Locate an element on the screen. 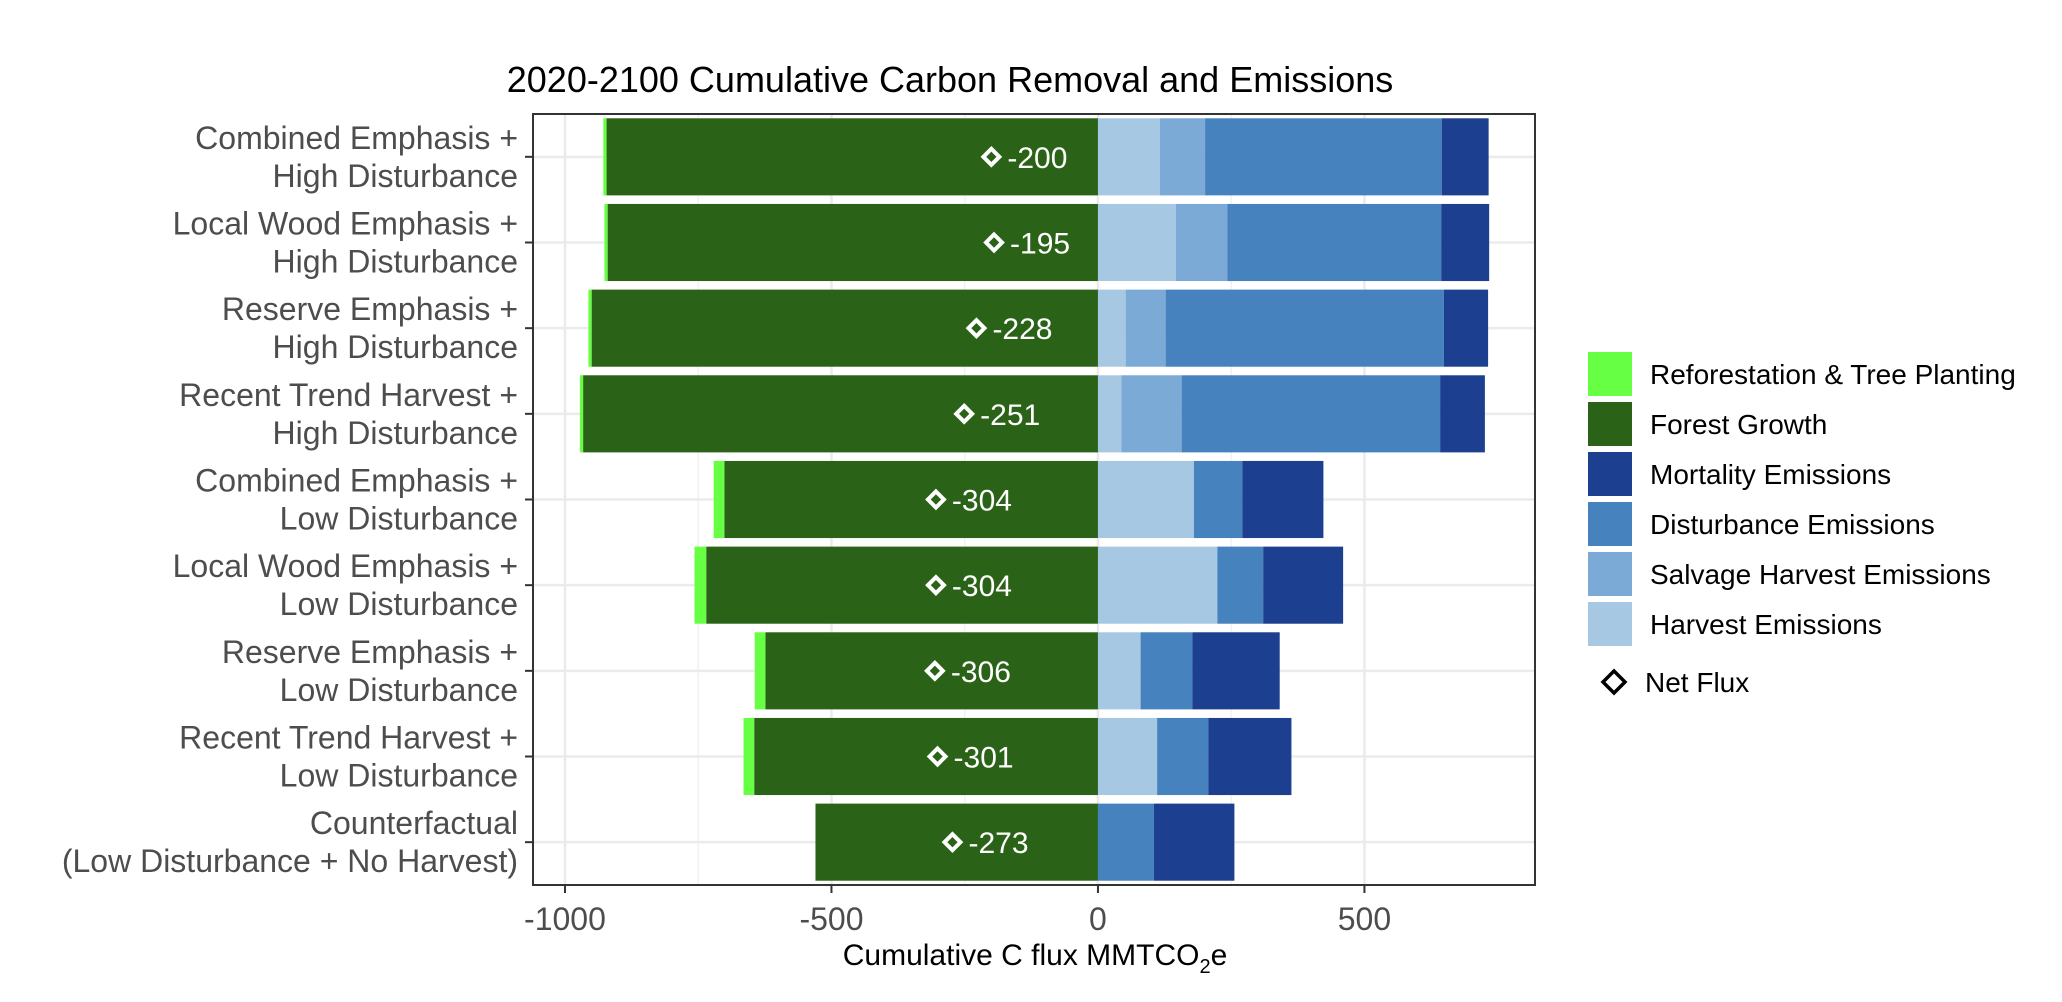 This screenshot has height=1002, width=2062. net-flux-label: -251 is located at coordinates (1010, 415).